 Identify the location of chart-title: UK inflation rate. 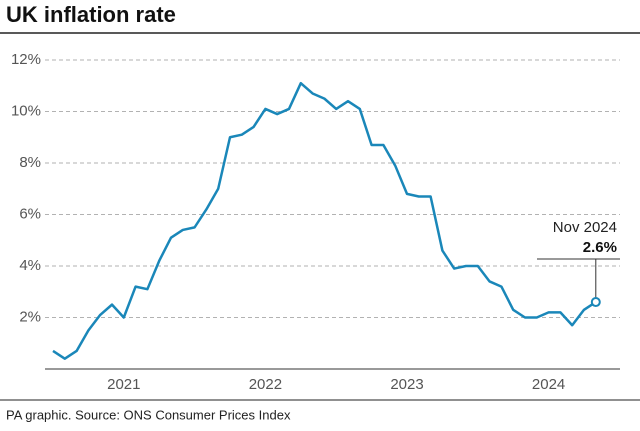
(91, 14).